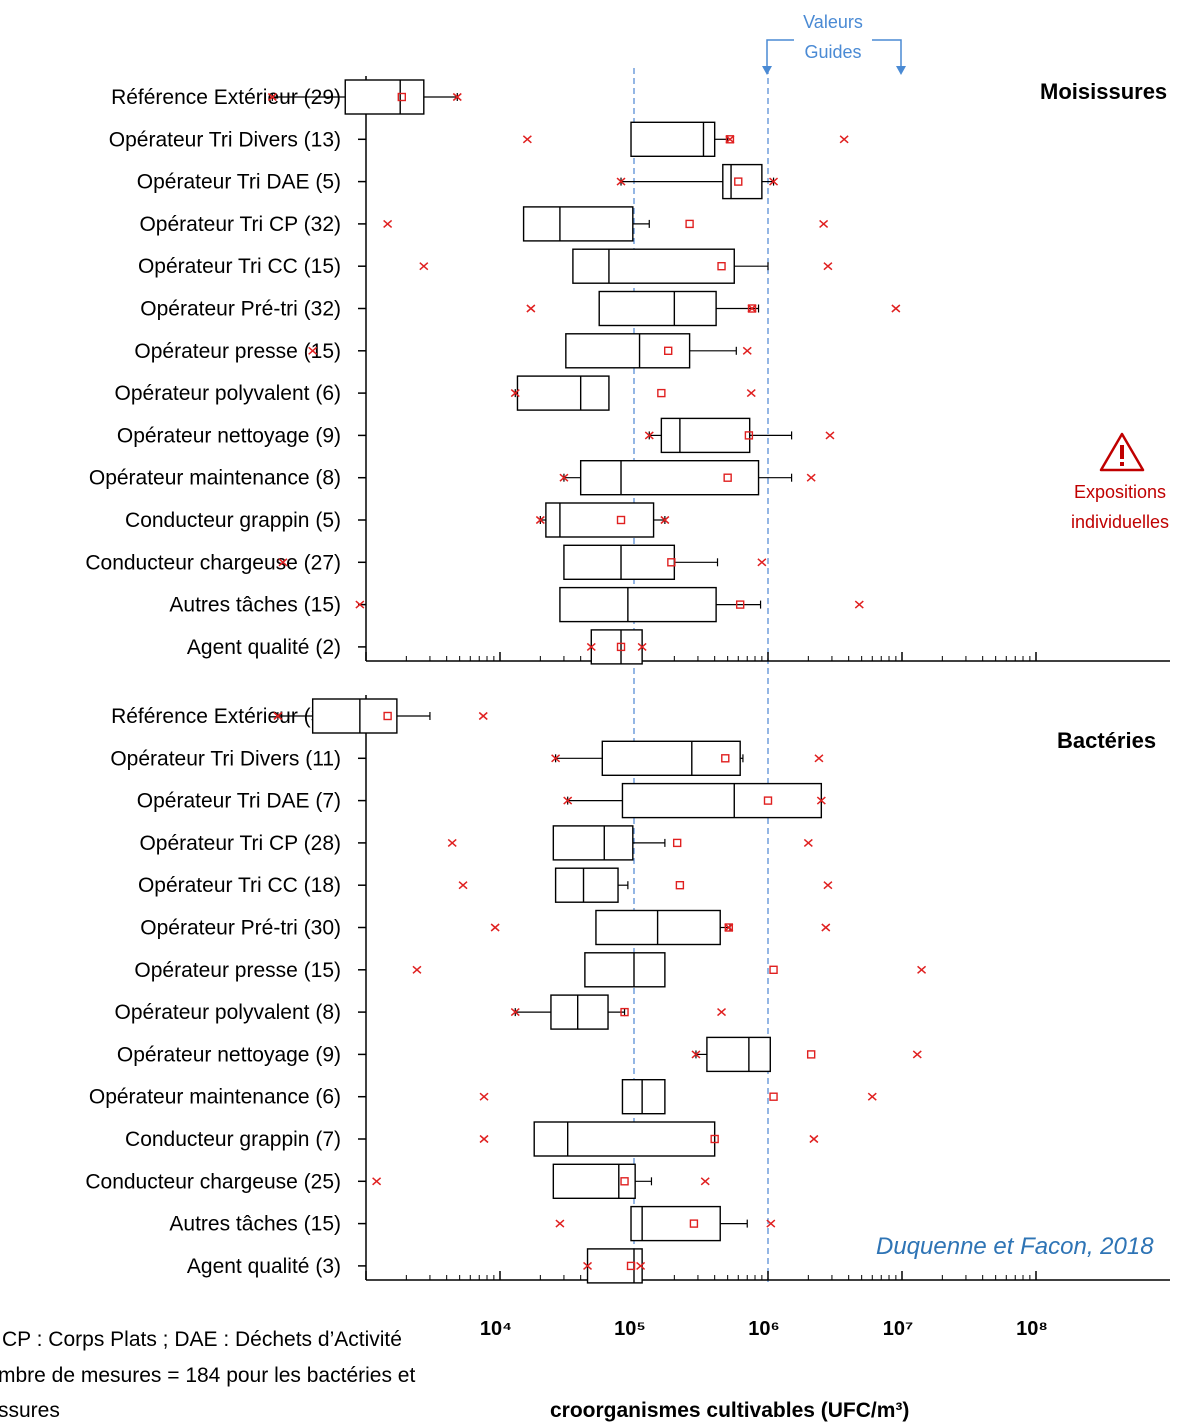 This screenshot has width=1198, height=1424. What do you see at coordinates (729, 1410) in the screenshot?
I see `x-axis-label: croorganismes cultivables (UFC/m³)` at bounding box center [729, 1410].